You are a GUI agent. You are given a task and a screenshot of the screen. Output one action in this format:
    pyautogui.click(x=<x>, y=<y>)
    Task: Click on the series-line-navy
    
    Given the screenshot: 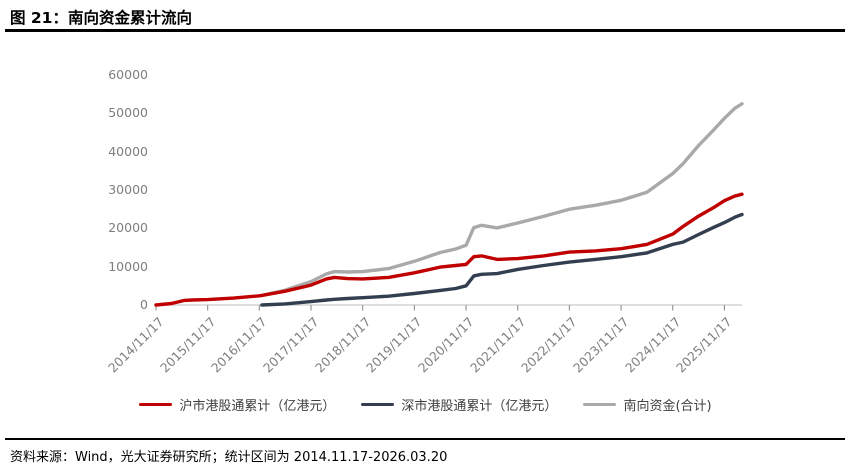 What is the action you would take?
    pyautogui.click(x=502, y=259)
    